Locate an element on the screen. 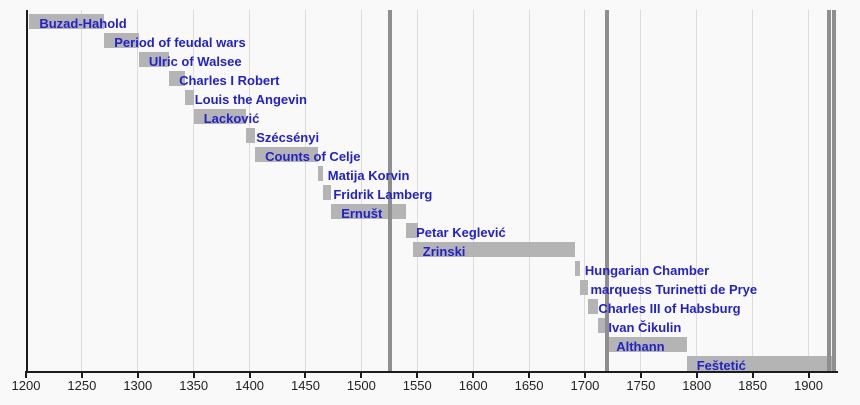 The image size is (860, 405). timeline-bar-label: Lacković is located at coordinates (231, 118).